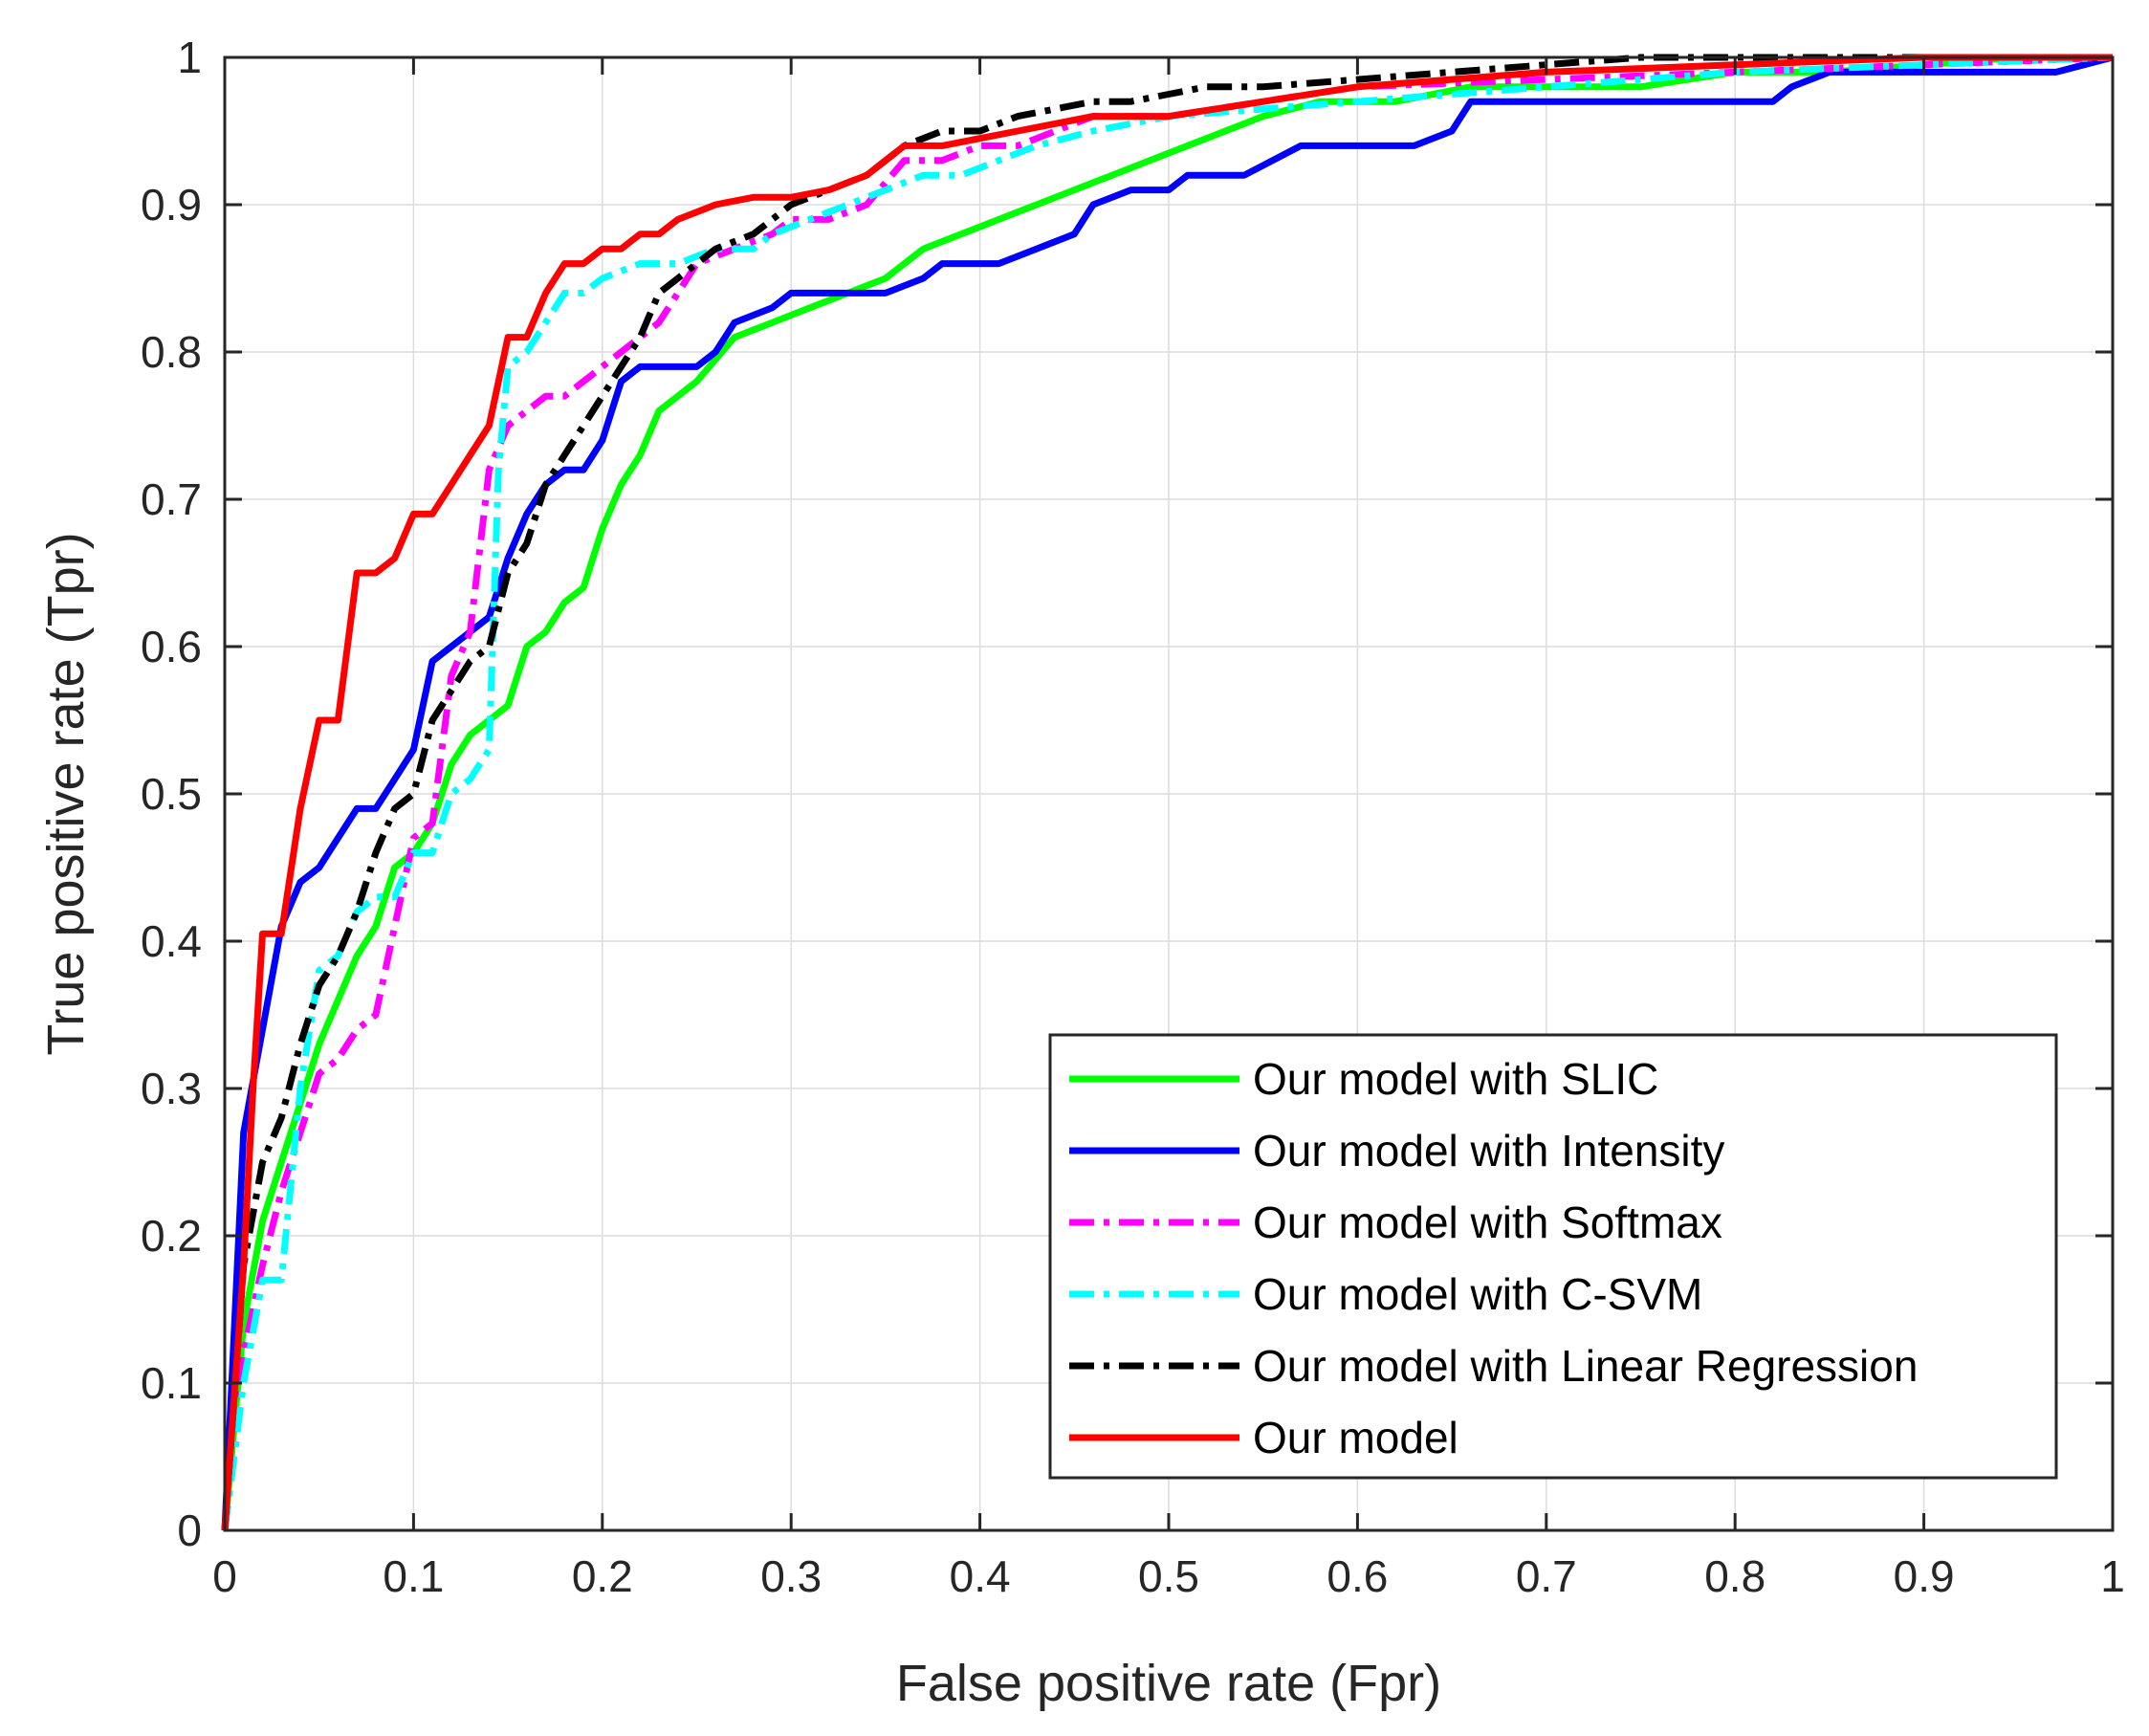 This screenshot has height=1736, width=2149. What do you see at coordinates (1455, 1079) in the screenshot?
I see `legend-label-1: Our model with SLIC` at bounding box center [1455, 1079].